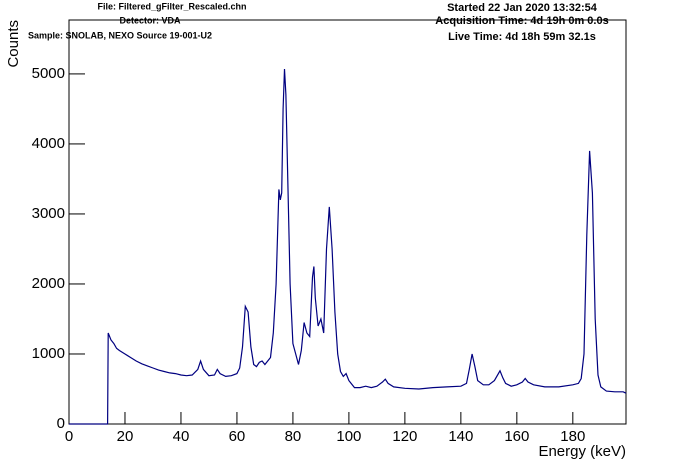 The height and width of the screenshot is (472, 696). I want to click on x-tick-label: 40, so click(181, 436).